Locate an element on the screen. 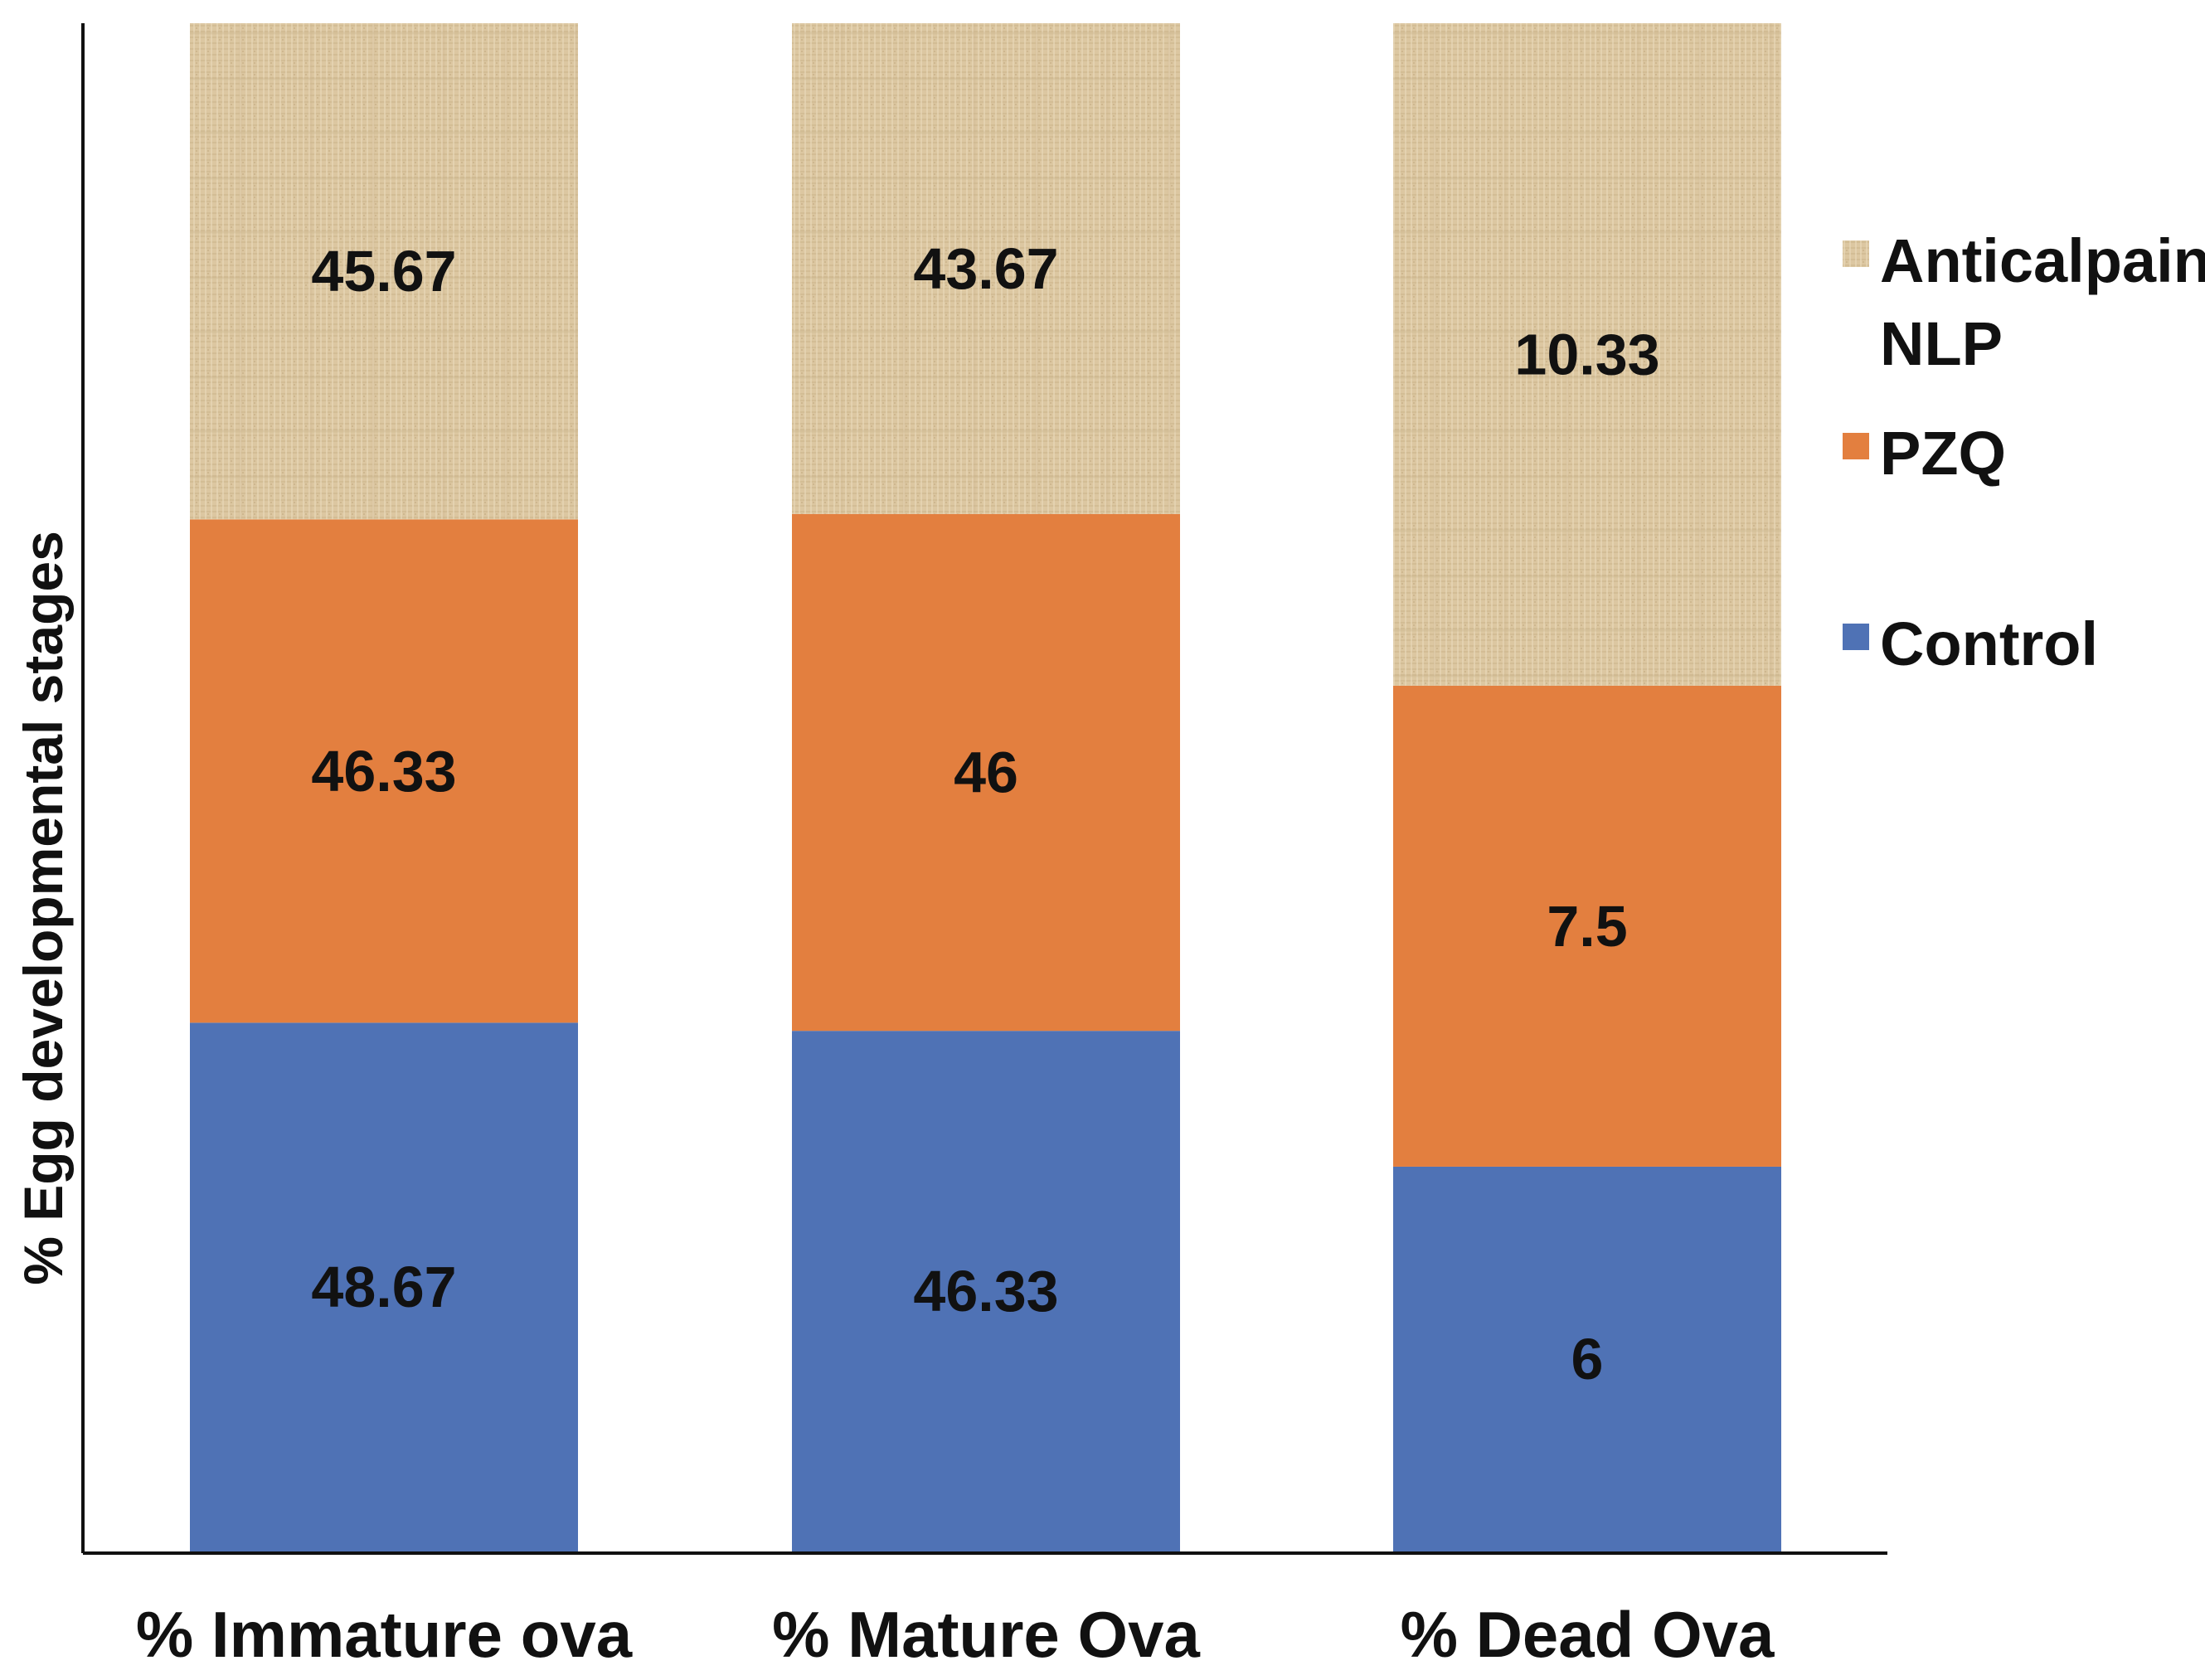  bar-segment-anticalpain-nlp-immature-ova is located at coordinates (384, 271).